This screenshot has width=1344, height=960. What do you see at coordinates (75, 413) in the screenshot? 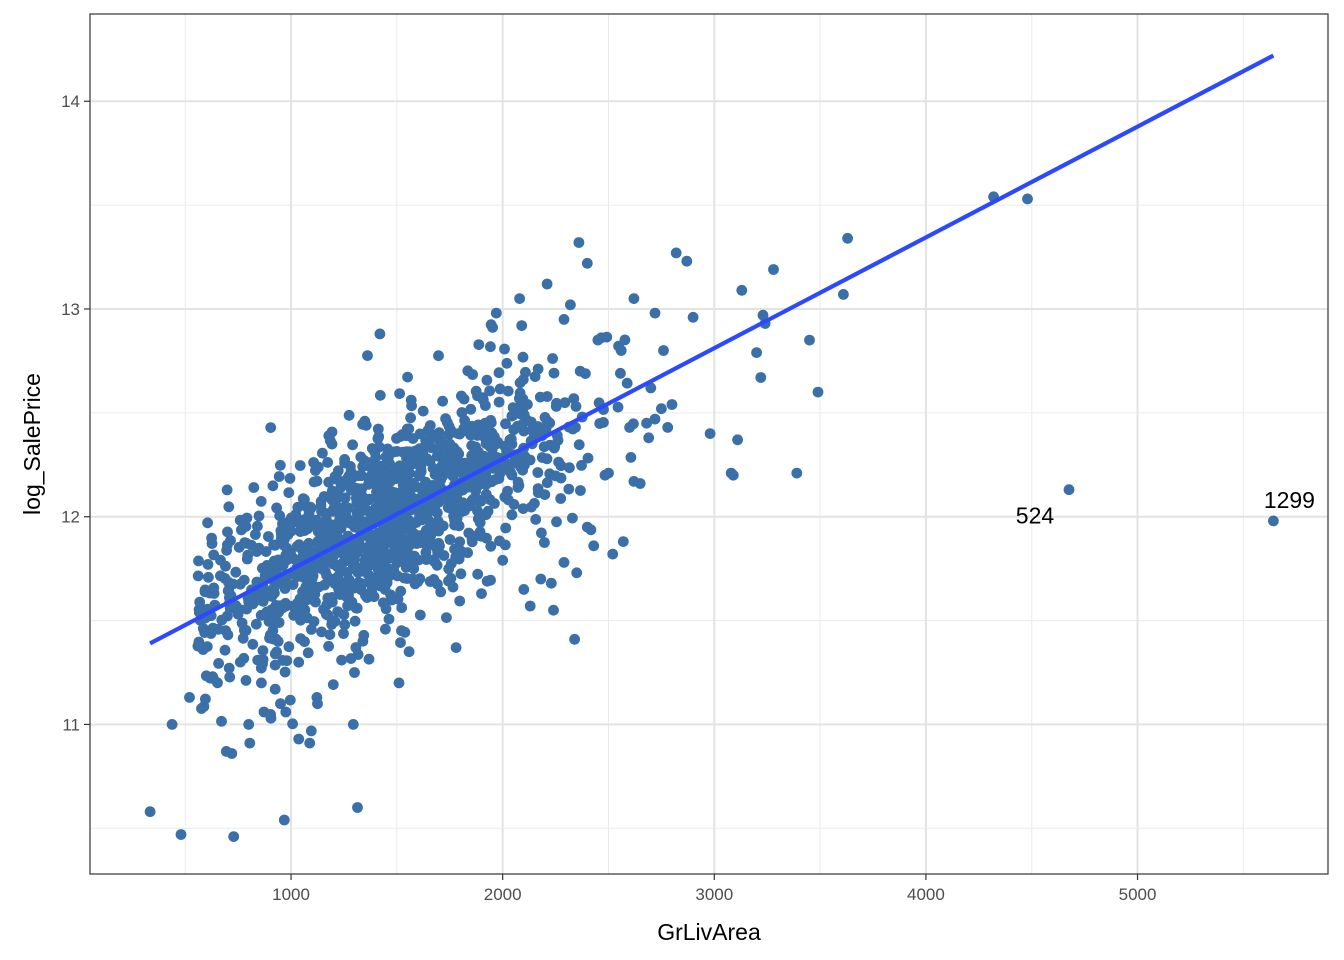
I see `y-axis: 11 12 13 14` at bounding box center [75, 413].